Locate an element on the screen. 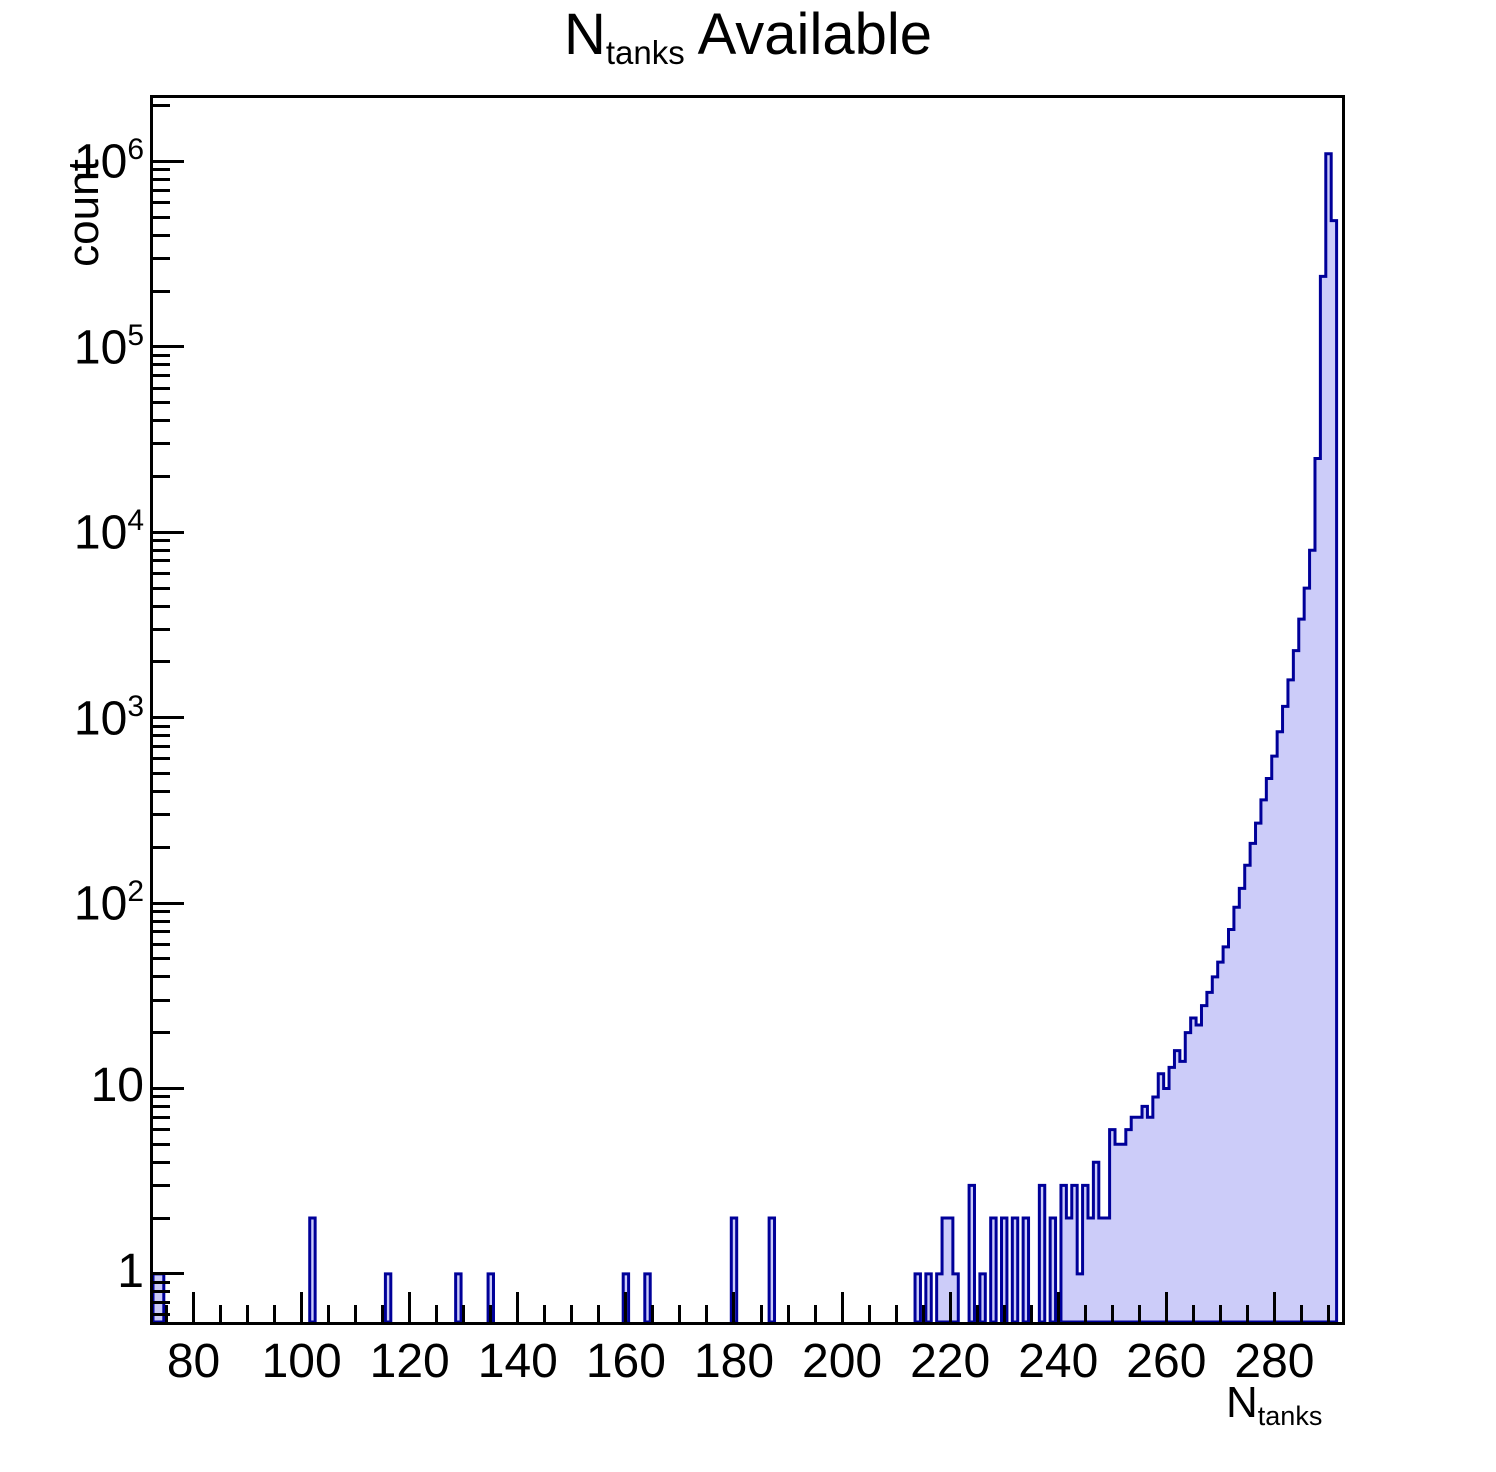 The width and height of the screenshot is (1496, 1472). chart-title-subscript: tanks is located at coordinates (645, 52).